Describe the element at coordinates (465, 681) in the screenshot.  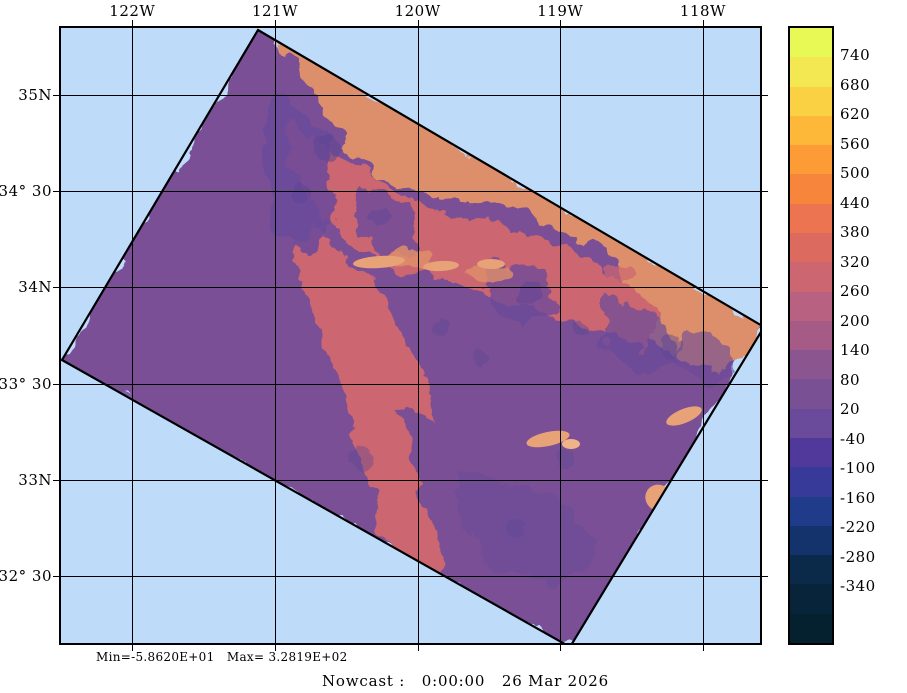
I see `nowcast-caption: Nowcast : 0:00:00 26 Mar 2026` at that location.